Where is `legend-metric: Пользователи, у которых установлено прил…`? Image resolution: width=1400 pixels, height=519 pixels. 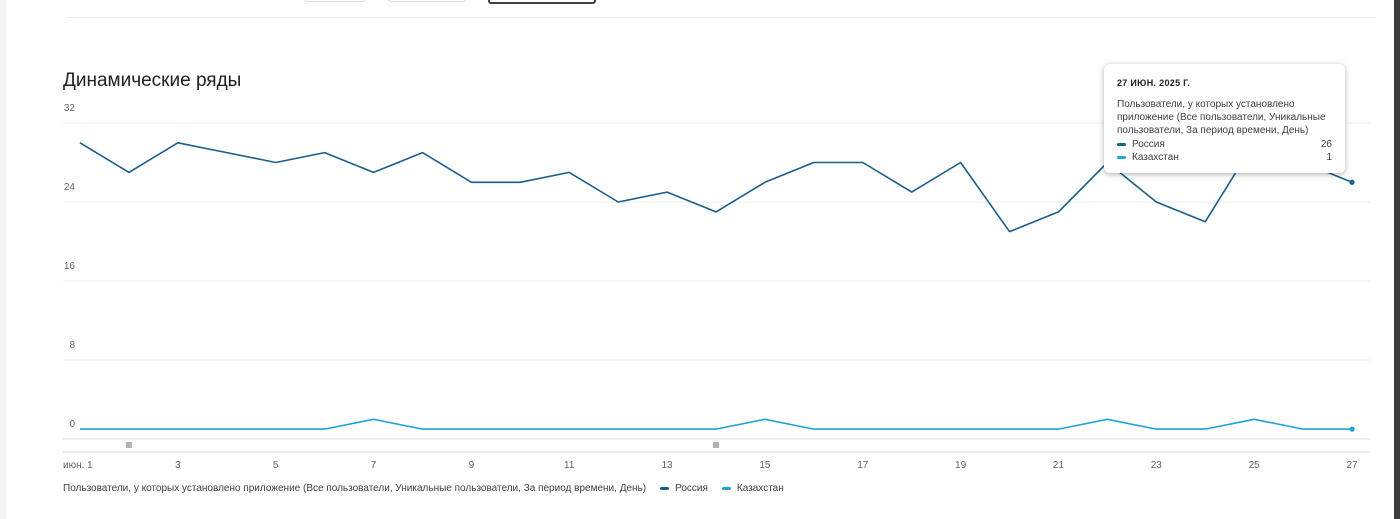
legend-metric: Пользователи, у которых установлено прил… is located at coordinates (355, 488).